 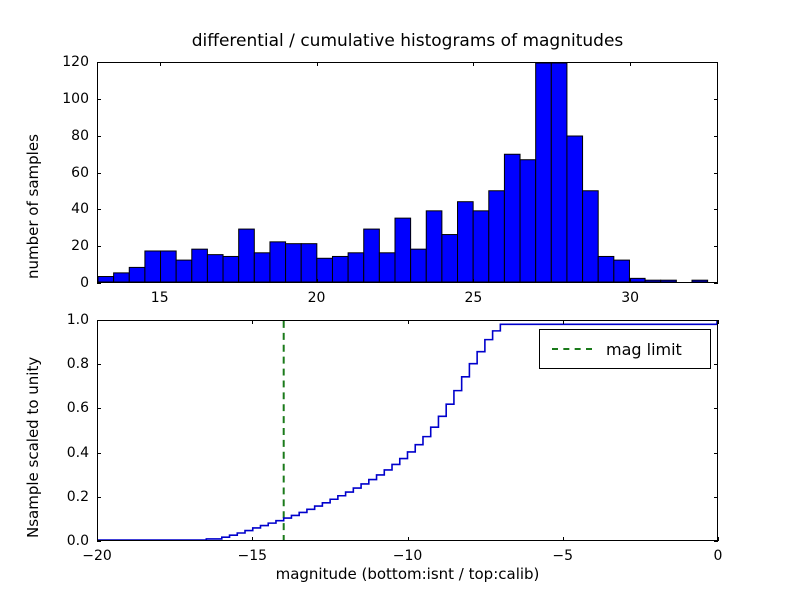 I want to click on y-tick-label: 0.6, so click(x=77, y=408).